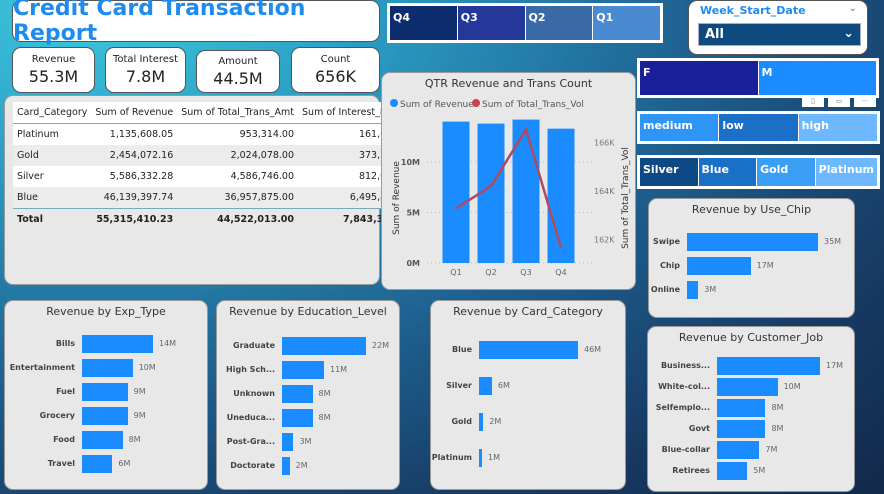 Image resolution: width=884 pixels, height=494 pixels. What do you see at coordinates (490, 272) in the screenshot?
I see `x-tick-label: Q2` at bounding box center [490, 272].